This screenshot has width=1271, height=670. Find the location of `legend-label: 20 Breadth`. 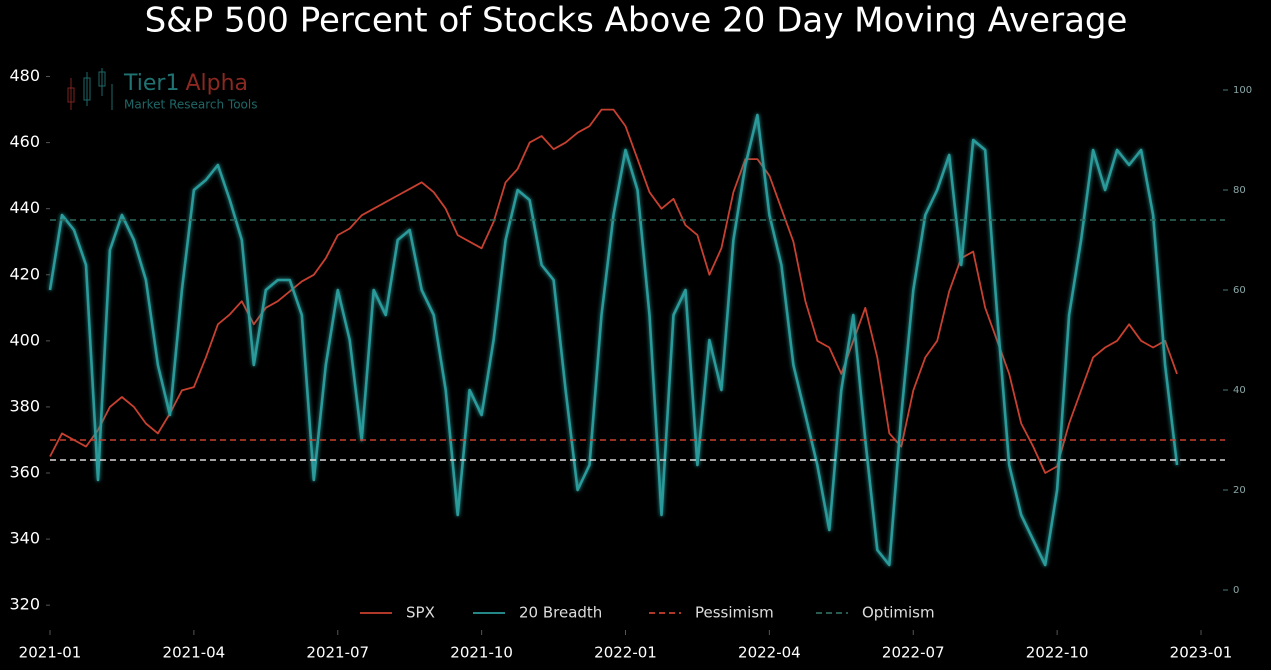

legend-label: 20 Breadth is located at coordinates (560, 613).